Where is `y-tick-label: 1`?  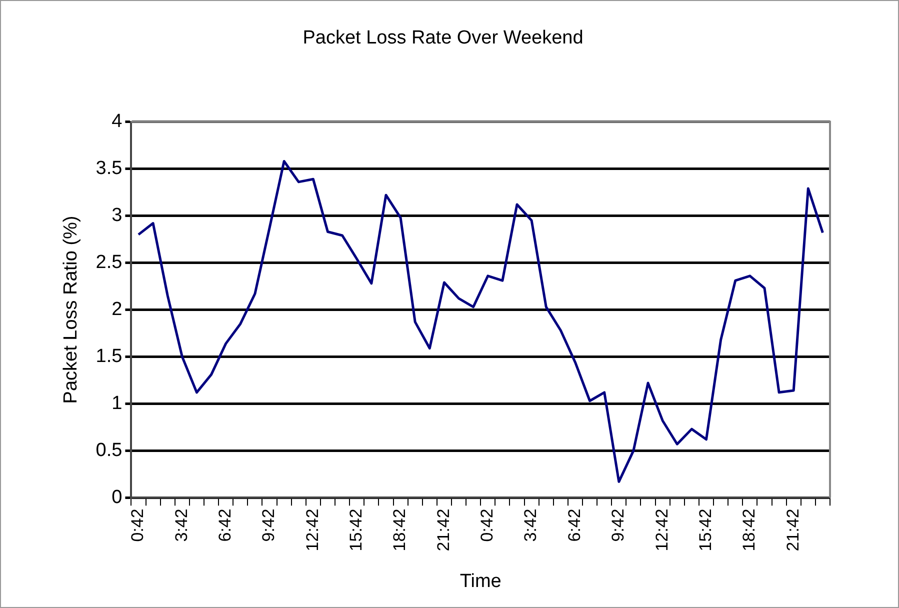 y-tick-label: 1 is located at coordinates (117, 403).